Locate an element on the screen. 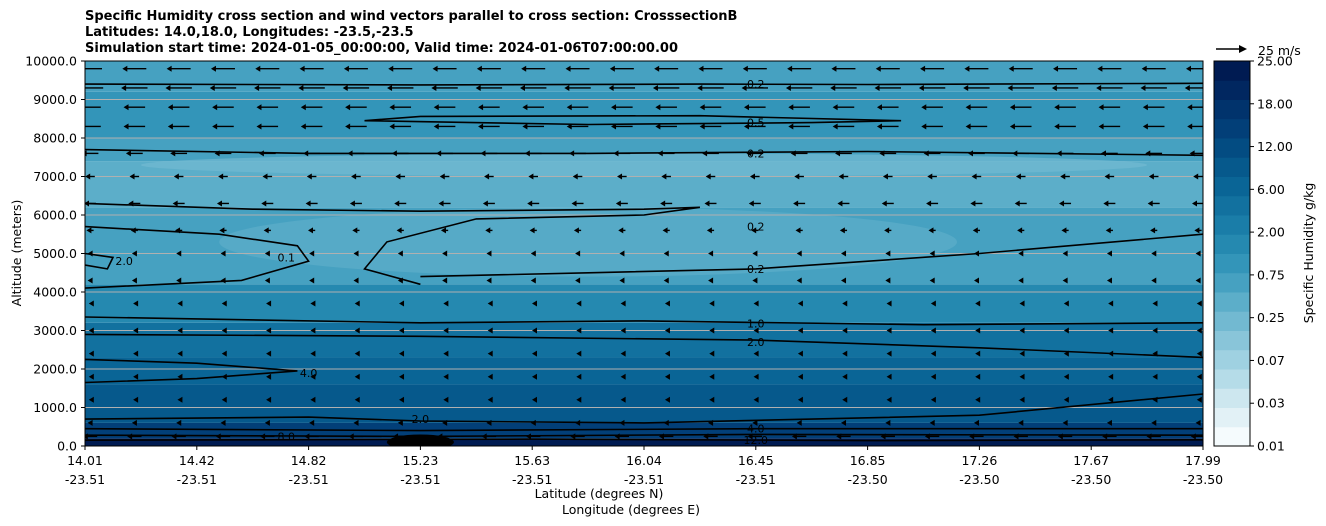 This screenshot has width=1326, height=526. x-tick-label-lat: 15.23 is located at coordinates (421, 460).